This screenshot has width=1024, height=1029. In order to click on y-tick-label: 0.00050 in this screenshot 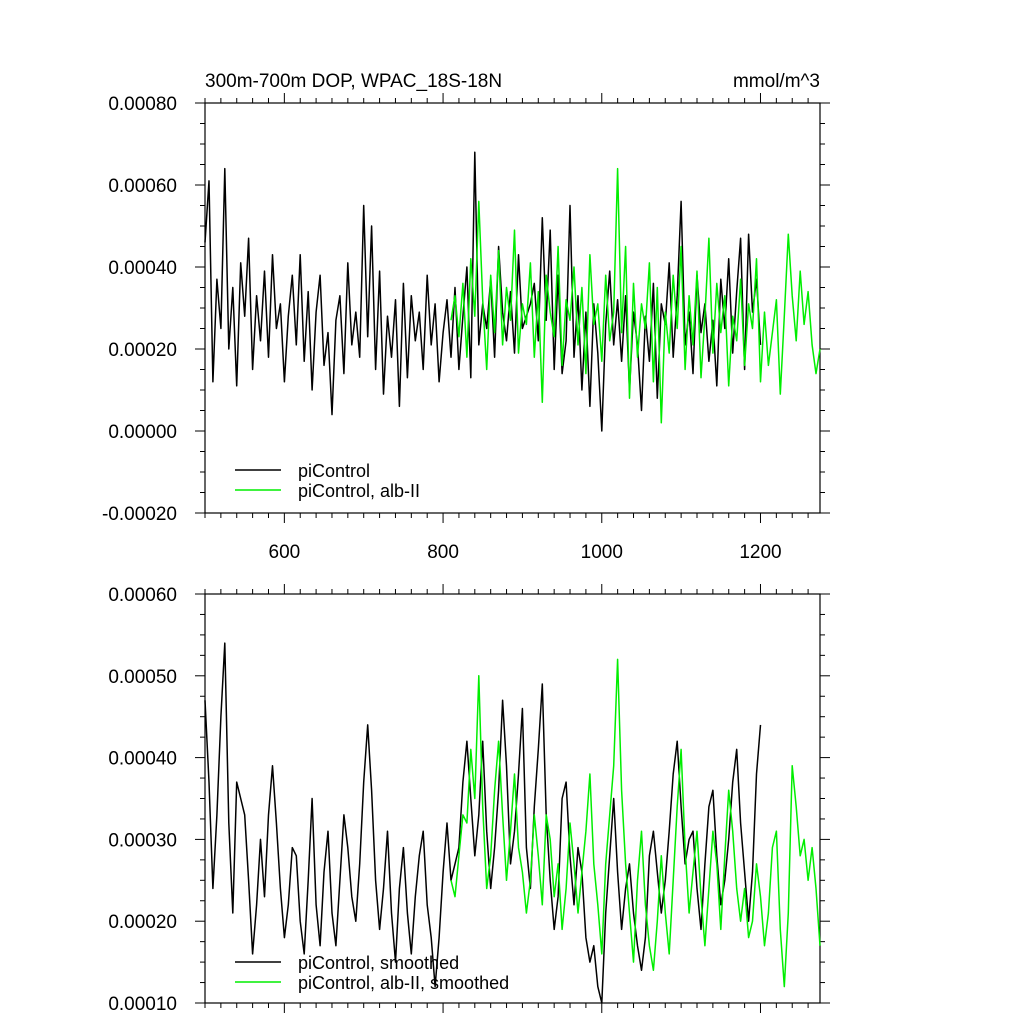, I will do `click(142, 677)`.